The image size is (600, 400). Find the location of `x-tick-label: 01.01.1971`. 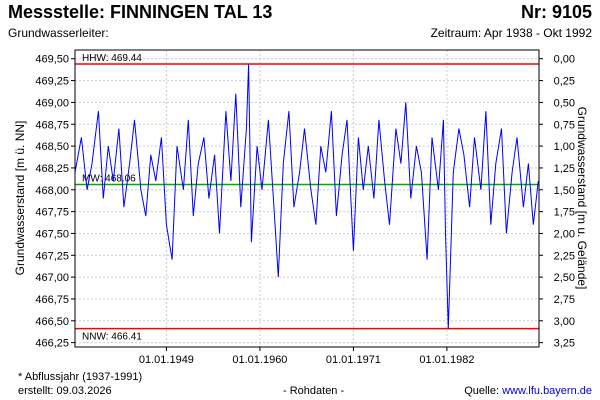

x-tick-label: 01.01.1971 is located at coordinates (353, 360).